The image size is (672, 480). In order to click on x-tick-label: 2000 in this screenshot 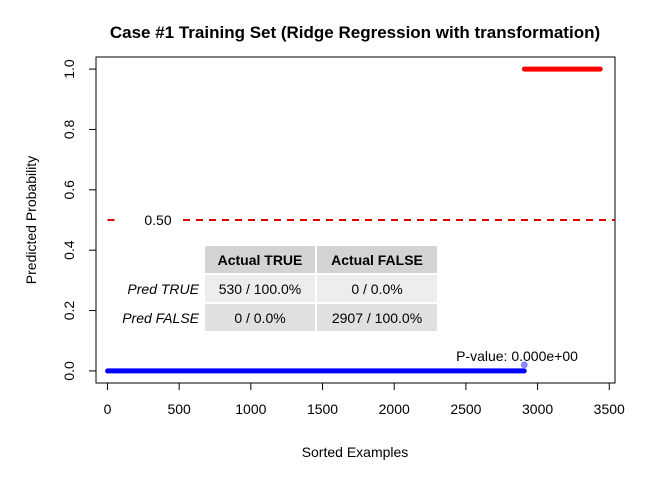, I will do `click(394, 409)`.